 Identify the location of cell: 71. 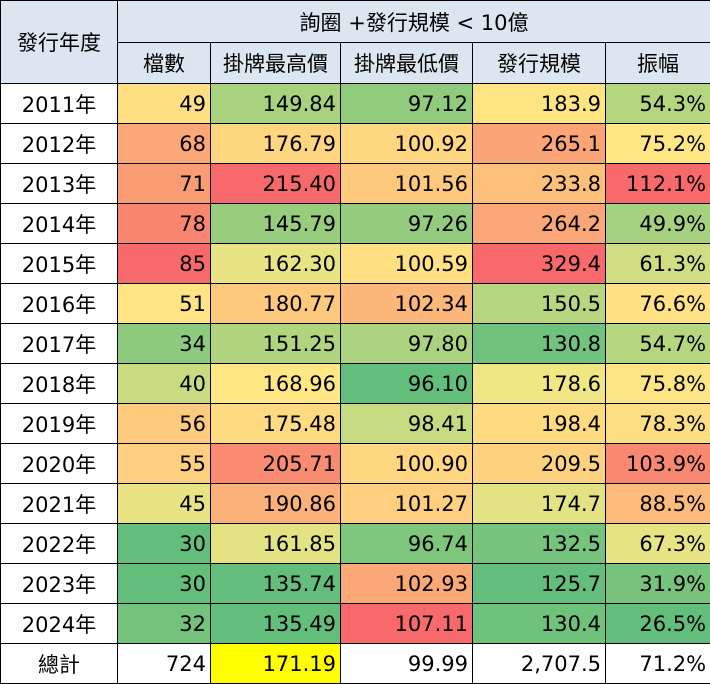
(164, 184).